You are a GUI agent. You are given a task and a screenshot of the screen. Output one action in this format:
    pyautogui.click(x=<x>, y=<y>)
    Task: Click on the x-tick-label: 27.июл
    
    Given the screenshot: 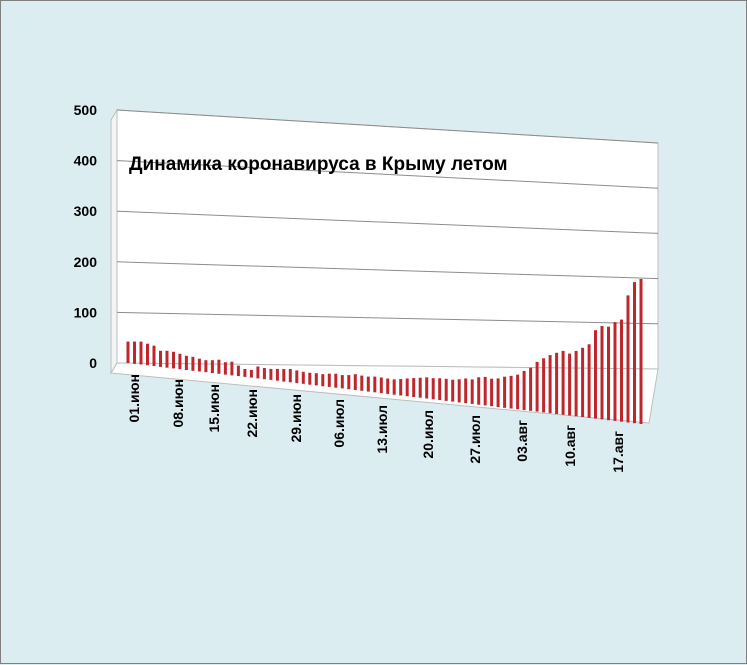 What is the action you would take?
    pyautogui.click(x=475, y=439)
    